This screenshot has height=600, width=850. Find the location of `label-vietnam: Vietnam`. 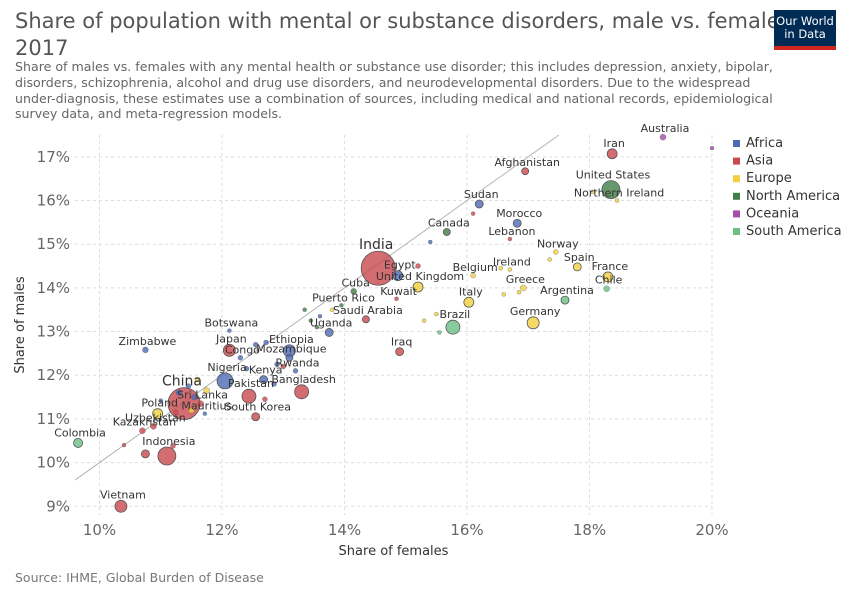

label-vietnam: Vietnam is located at coordinates (123, 494).